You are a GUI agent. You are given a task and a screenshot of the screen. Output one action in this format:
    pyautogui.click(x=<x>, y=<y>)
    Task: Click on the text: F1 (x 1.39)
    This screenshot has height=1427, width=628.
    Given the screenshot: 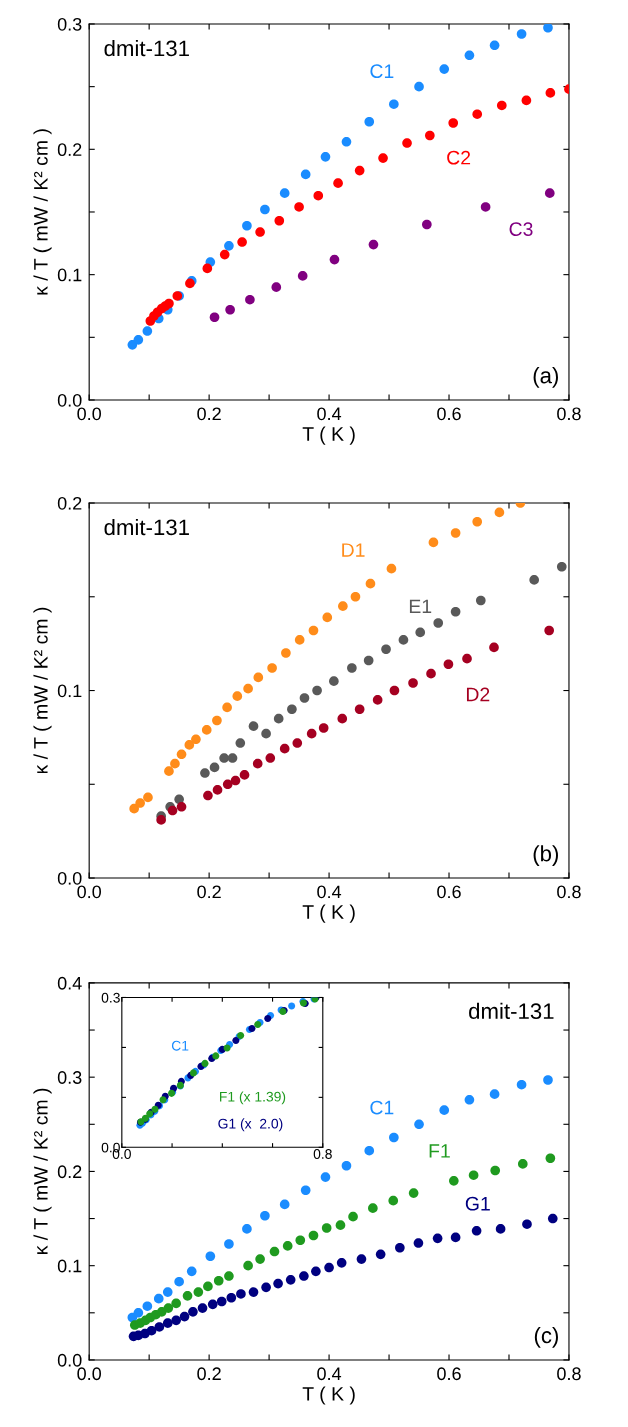 What is the action you would take?
    pyautogui.click(x=253, y=1098)
    